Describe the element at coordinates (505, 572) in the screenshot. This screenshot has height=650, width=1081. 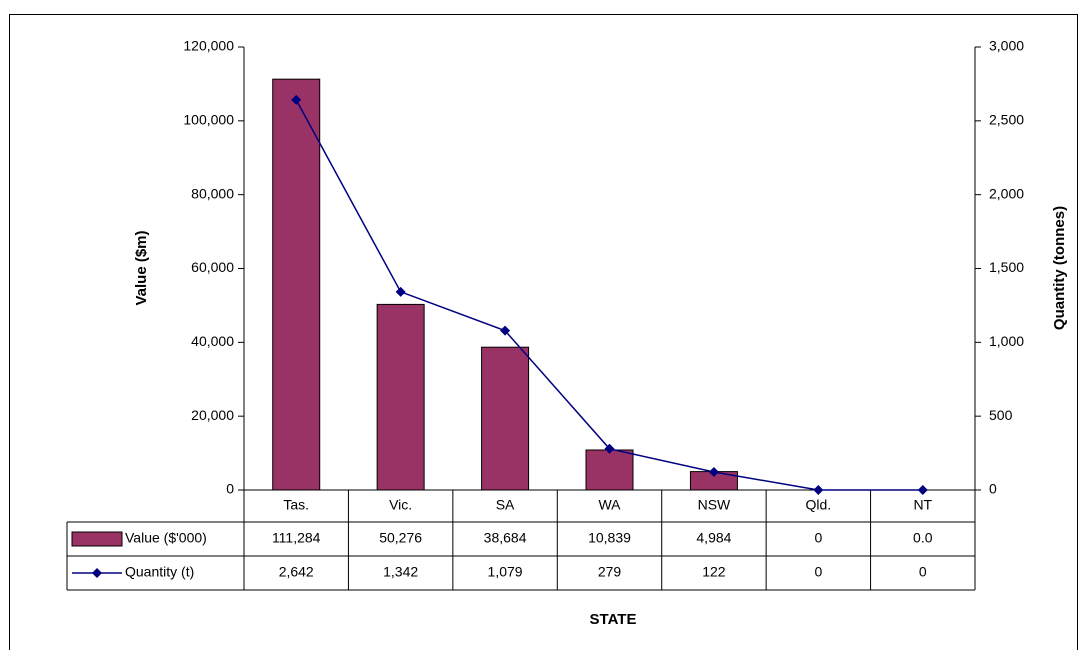
I see `table-cell: 1,079` at that location.